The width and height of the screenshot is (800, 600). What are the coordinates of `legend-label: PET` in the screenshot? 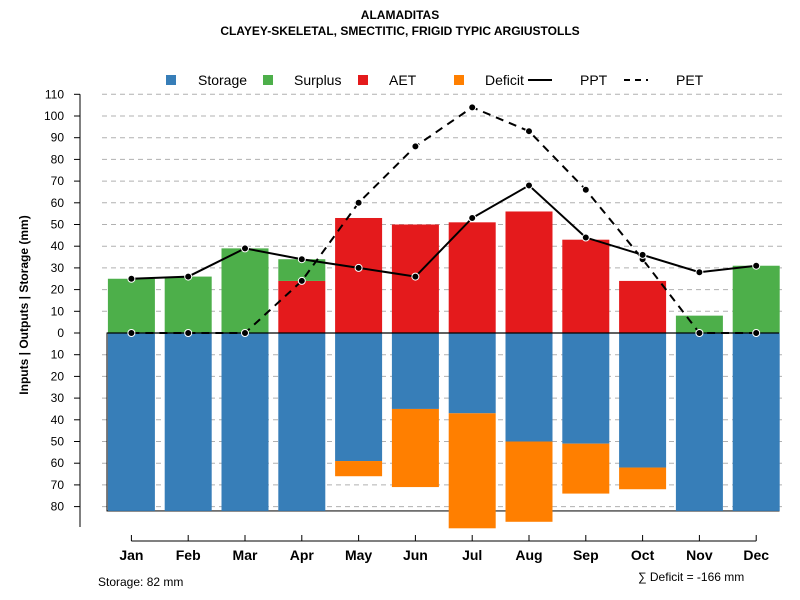 It's located at (690, 80).